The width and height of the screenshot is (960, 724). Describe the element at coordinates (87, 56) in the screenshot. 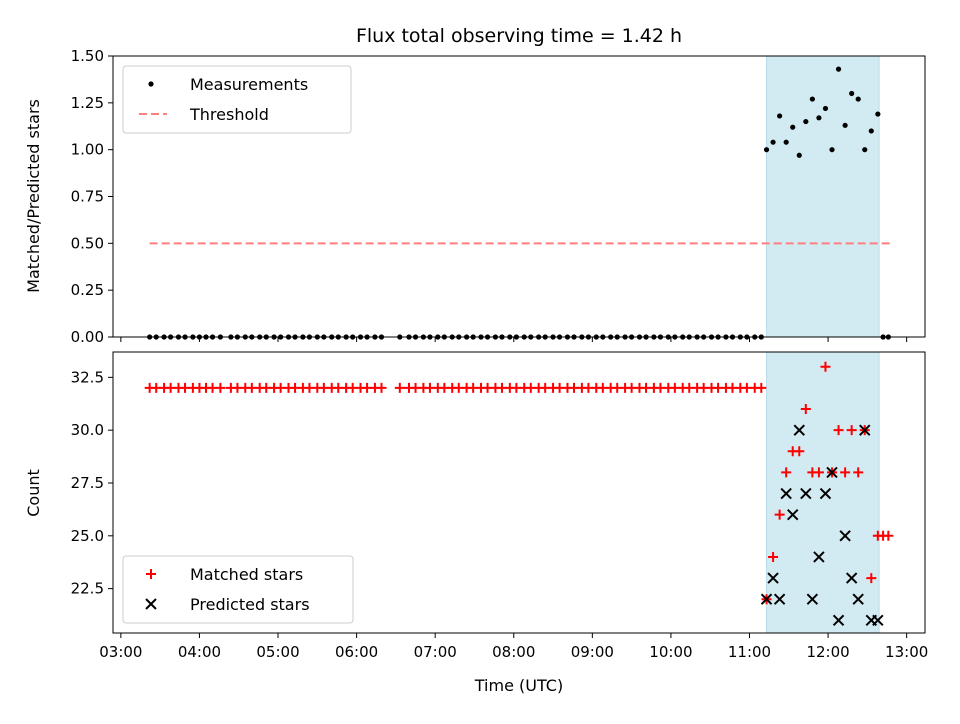

I see `y-tick-label: 1.50` at that location.